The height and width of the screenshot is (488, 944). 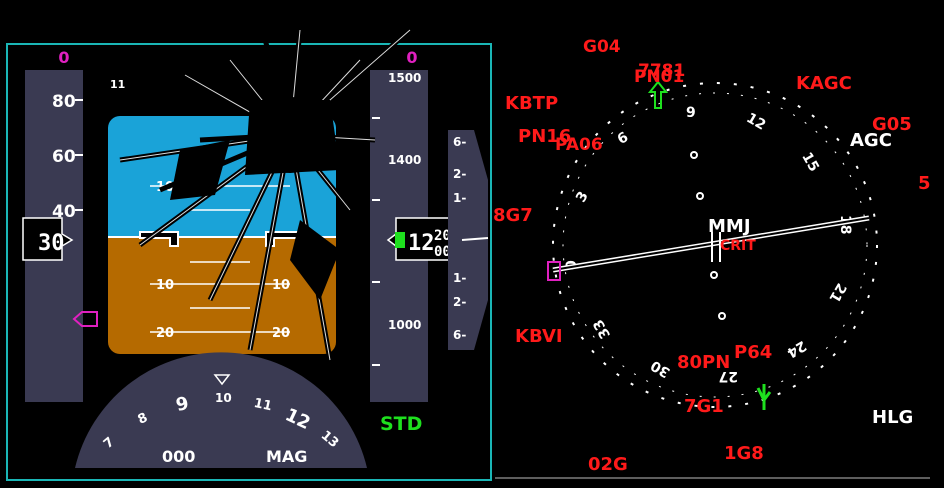 I want to click on wpt-g05: G05, so click(x=892, y=124).